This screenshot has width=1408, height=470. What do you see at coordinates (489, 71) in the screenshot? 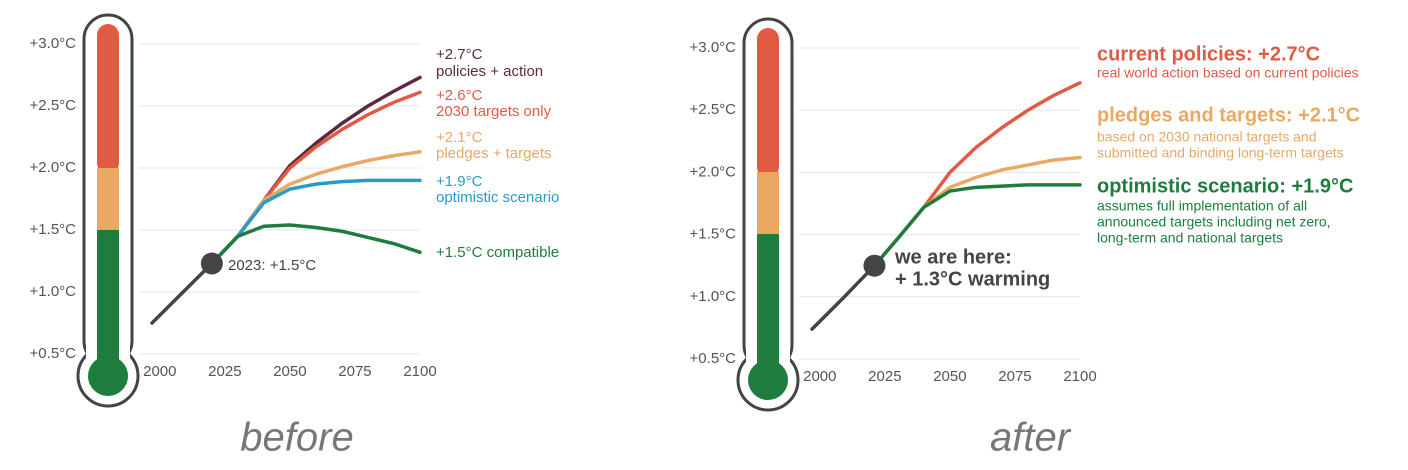
I see `series-label: policies + action` at bounding box center [489, 71].